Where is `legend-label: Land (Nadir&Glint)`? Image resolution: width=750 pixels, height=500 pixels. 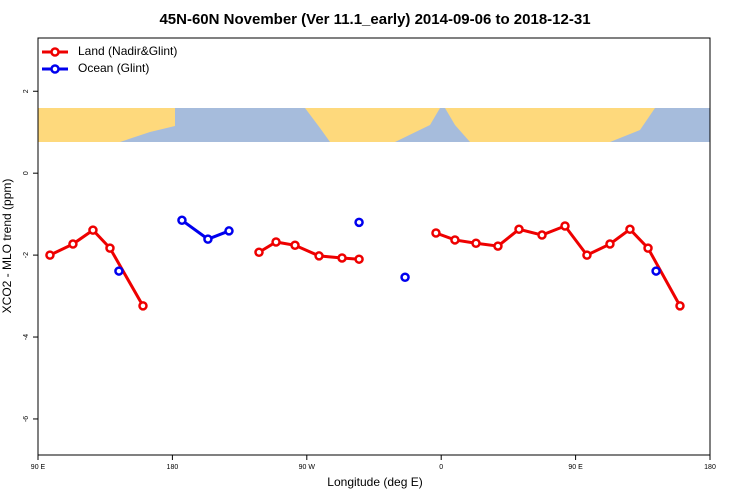 legend-label: Land (Nadir&Glint) is located at coordinates (127, 51).